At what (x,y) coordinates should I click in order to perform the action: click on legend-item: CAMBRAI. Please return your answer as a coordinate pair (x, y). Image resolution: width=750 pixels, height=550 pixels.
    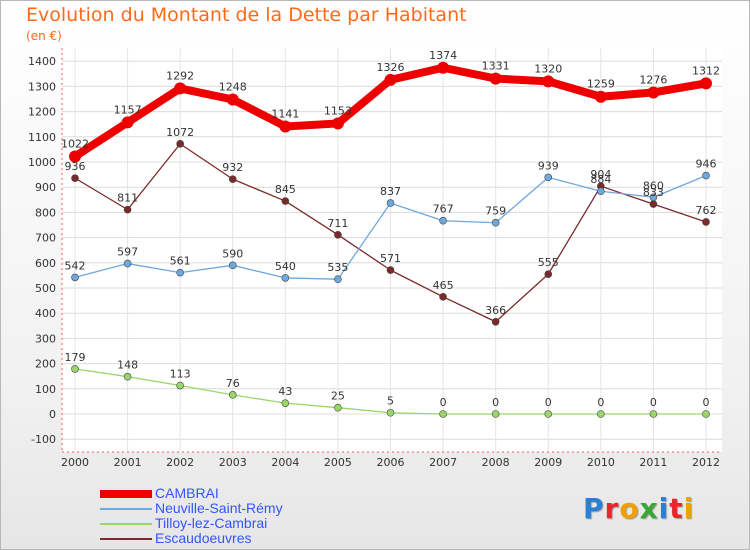
    Looking at the image, I should click on (191, 493).